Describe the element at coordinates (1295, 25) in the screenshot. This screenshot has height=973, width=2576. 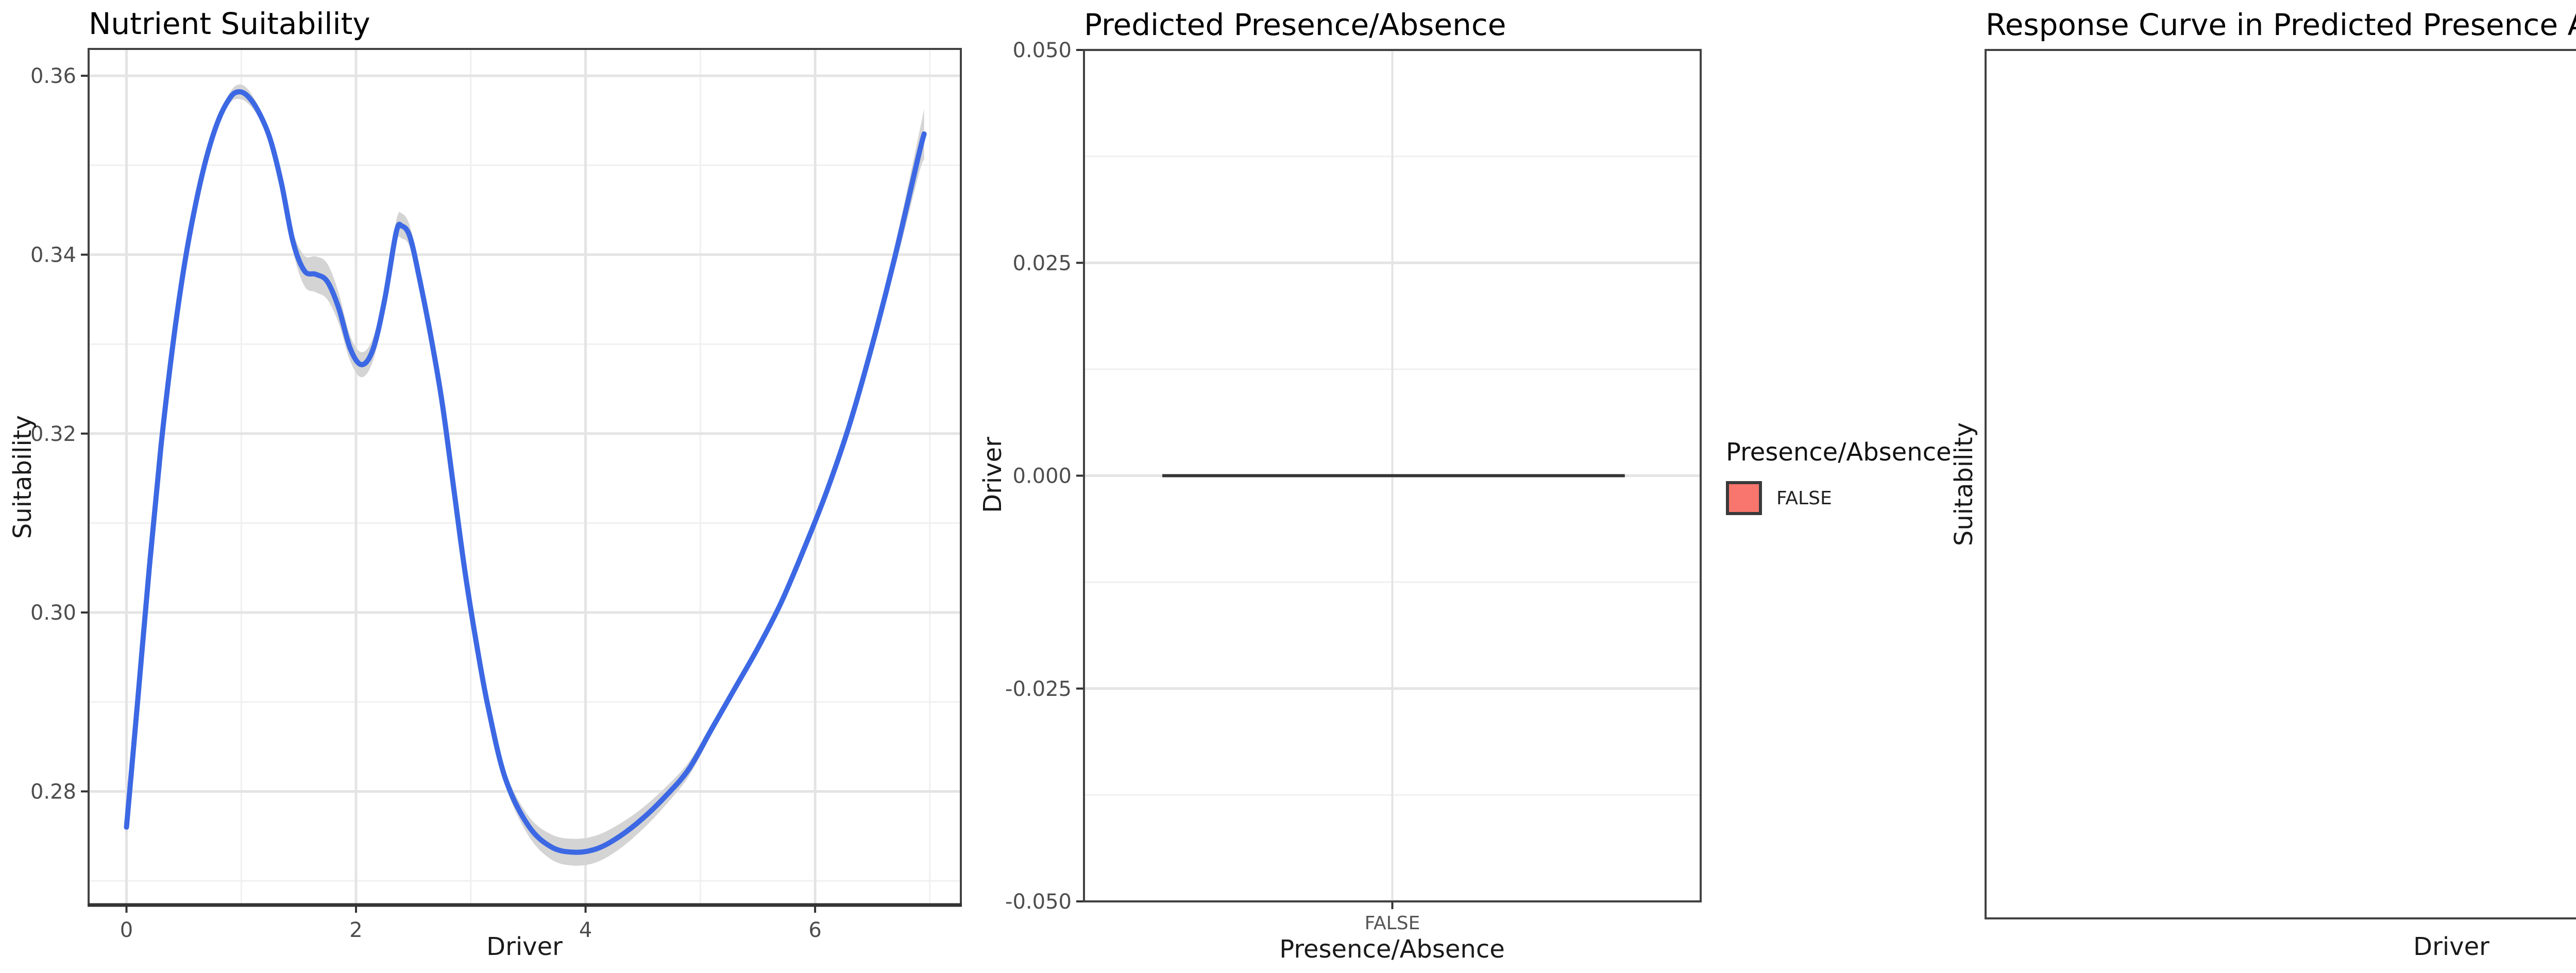
I see `presence-absence-title: Predicted Presence/Absence` at that location.